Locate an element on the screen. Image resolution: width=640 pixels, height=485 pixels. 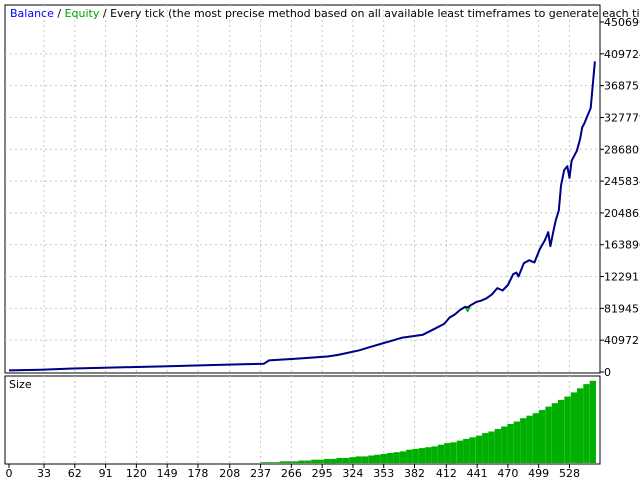
x-tick-label: 324 is located at coordinates (352, 473).